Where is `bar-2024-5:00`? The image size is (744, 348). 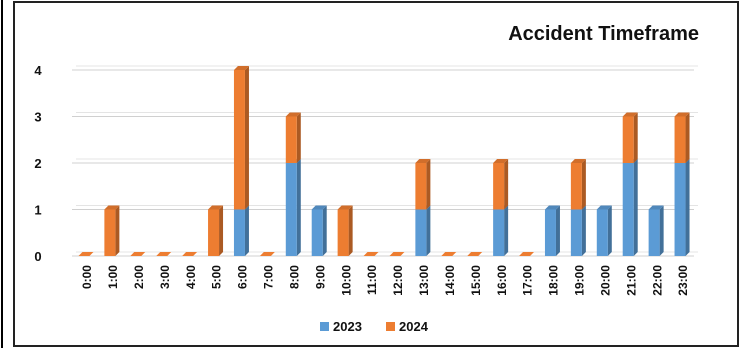 bar-2024-5:00 is located at coordinates (216, 230).